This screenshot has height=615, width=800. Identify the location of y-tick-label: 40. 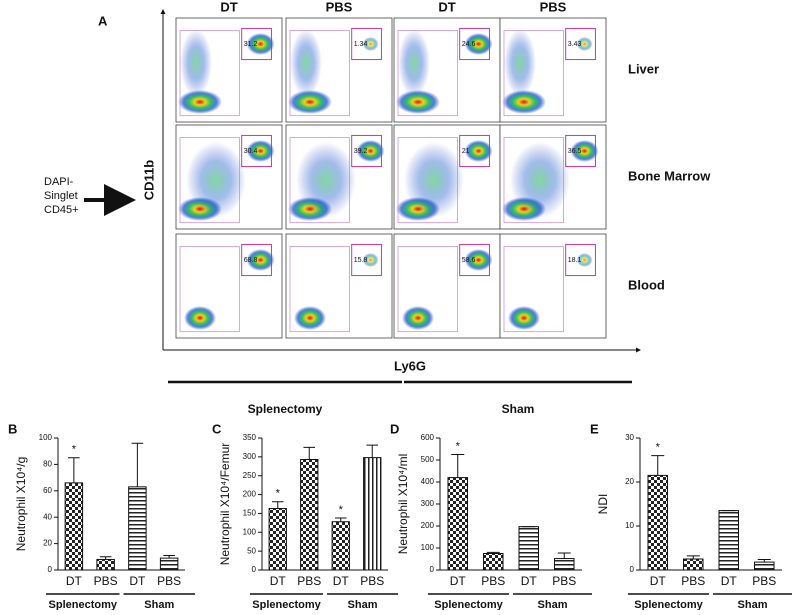
(47, 516).